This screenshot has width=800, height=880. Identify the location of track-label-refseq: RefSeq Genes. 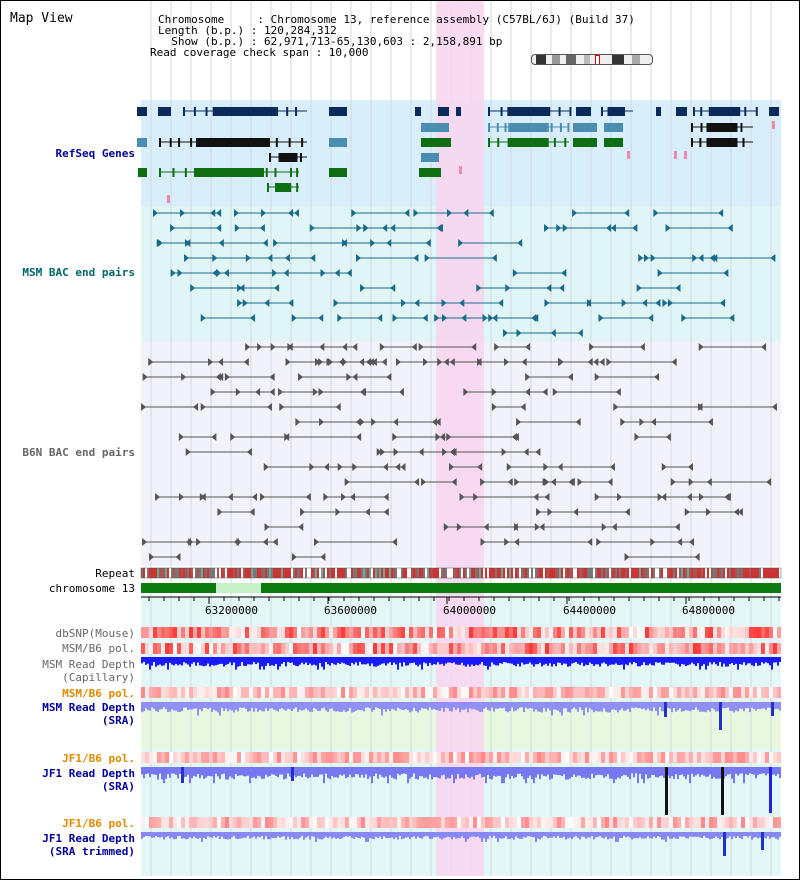
(95, 153).